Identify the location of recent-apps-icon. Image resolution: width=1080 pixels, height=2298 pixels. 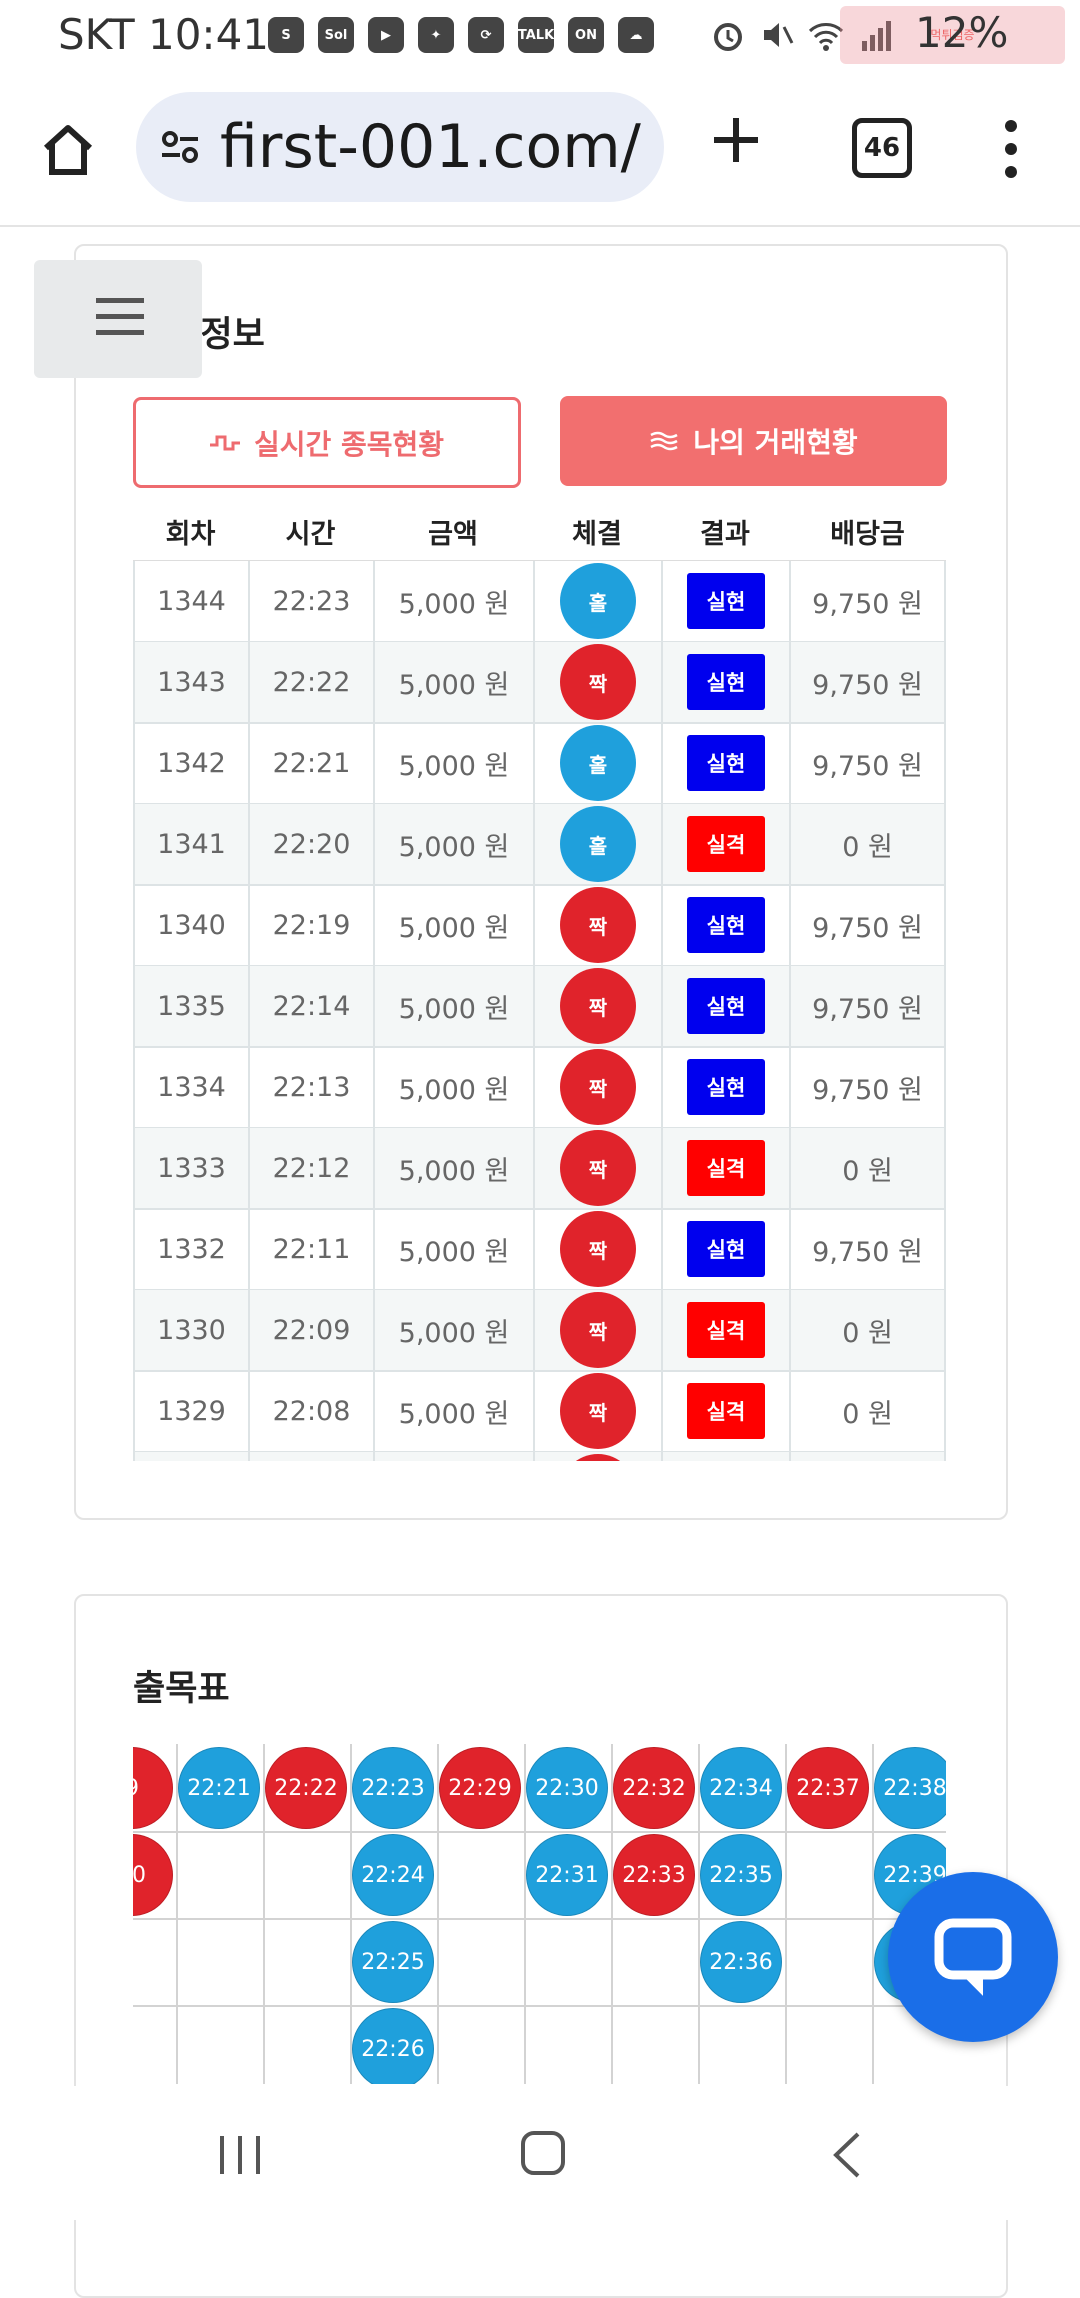
(241, 2155).